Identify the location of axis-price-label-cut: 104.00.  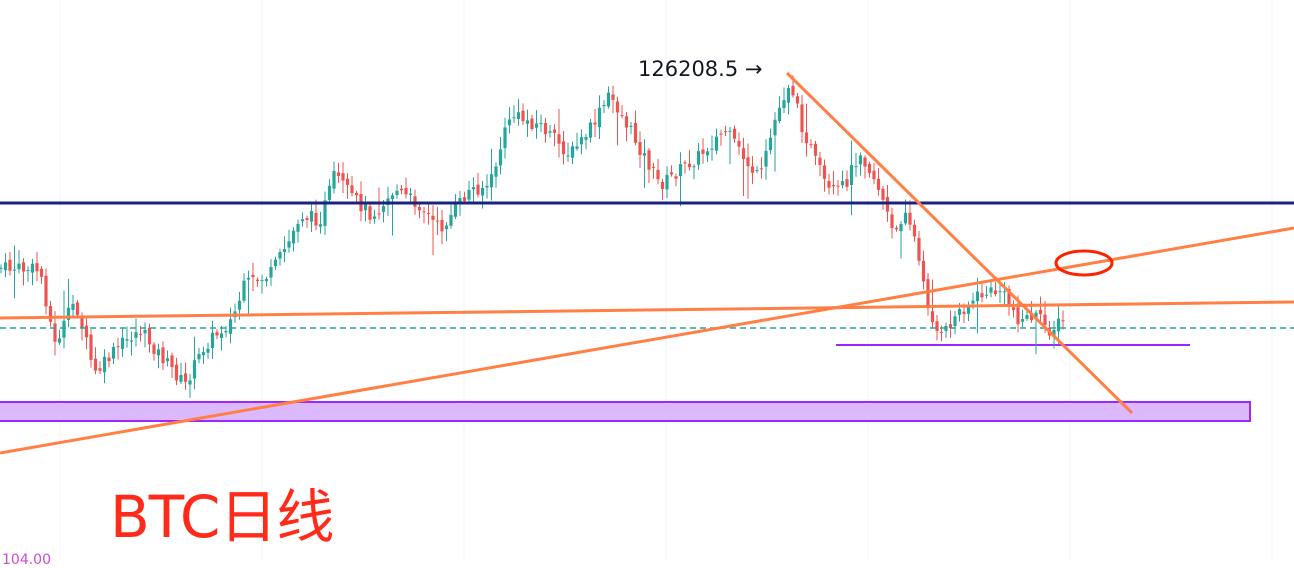
(26, 560).